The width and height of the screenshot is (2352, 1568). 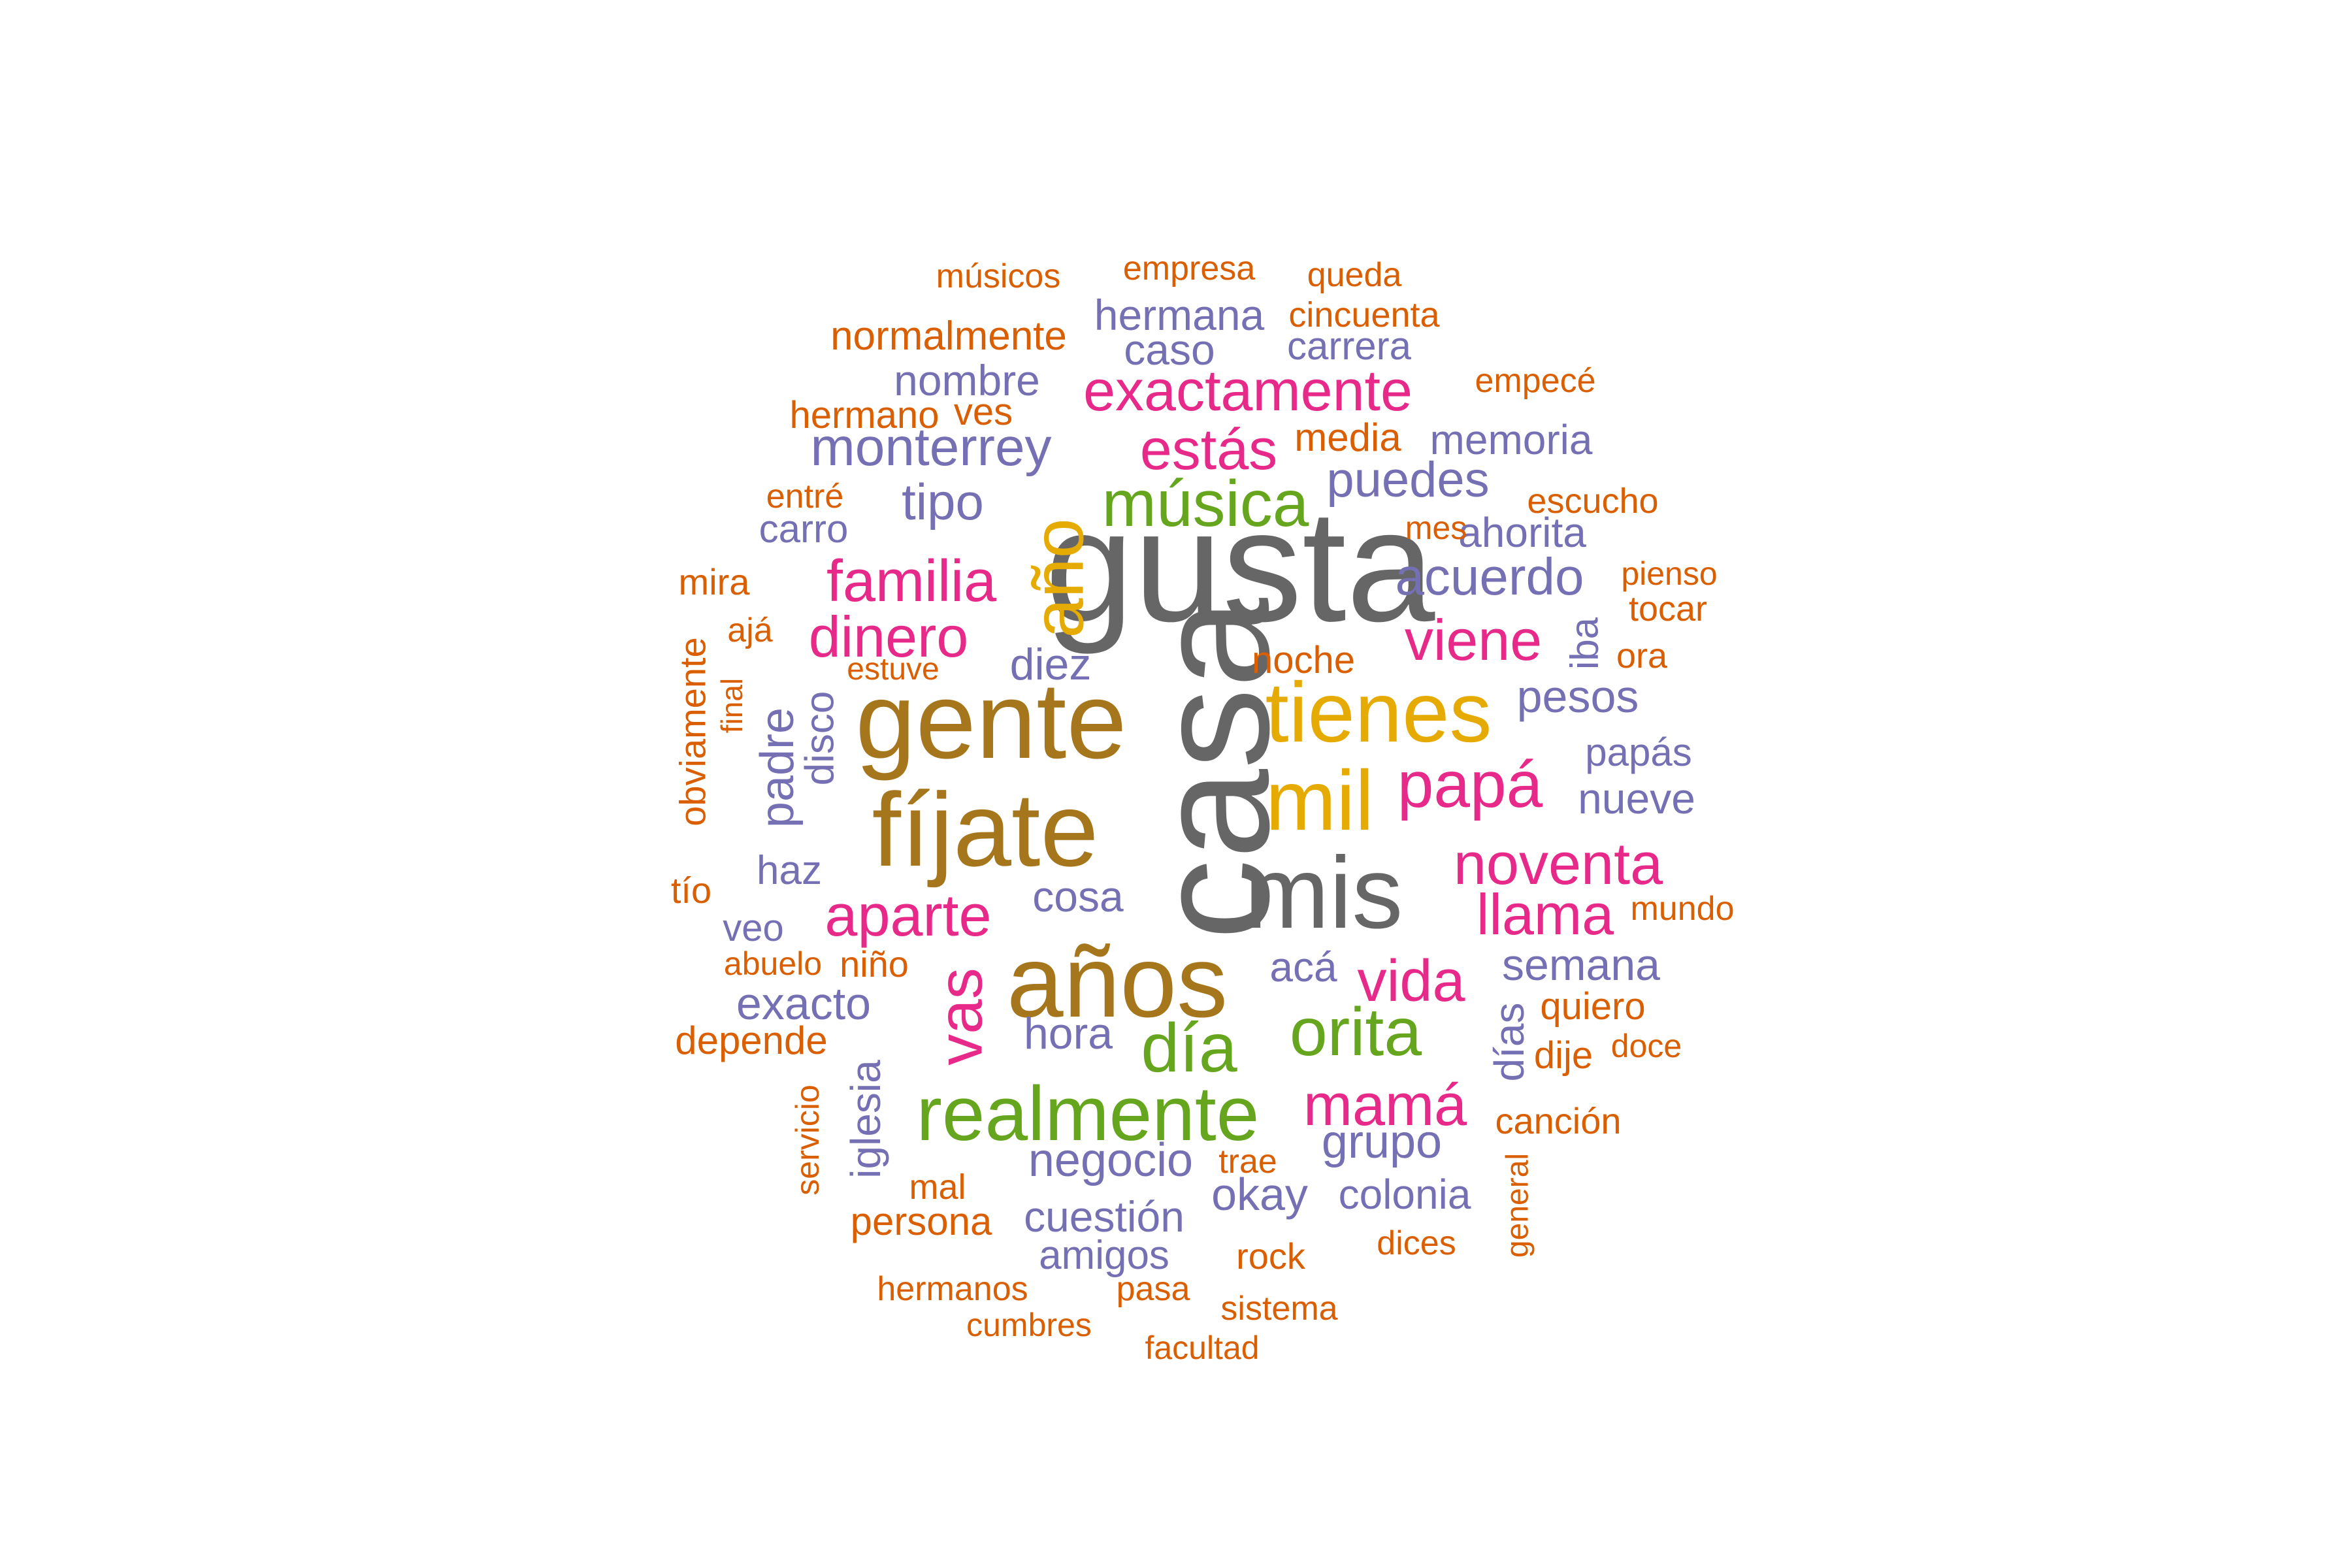 What do you see at coordinates (1364, 315) in the screenshot?
I see `word-cincuenta: cincuenta` at bounding box center [1364, 315].